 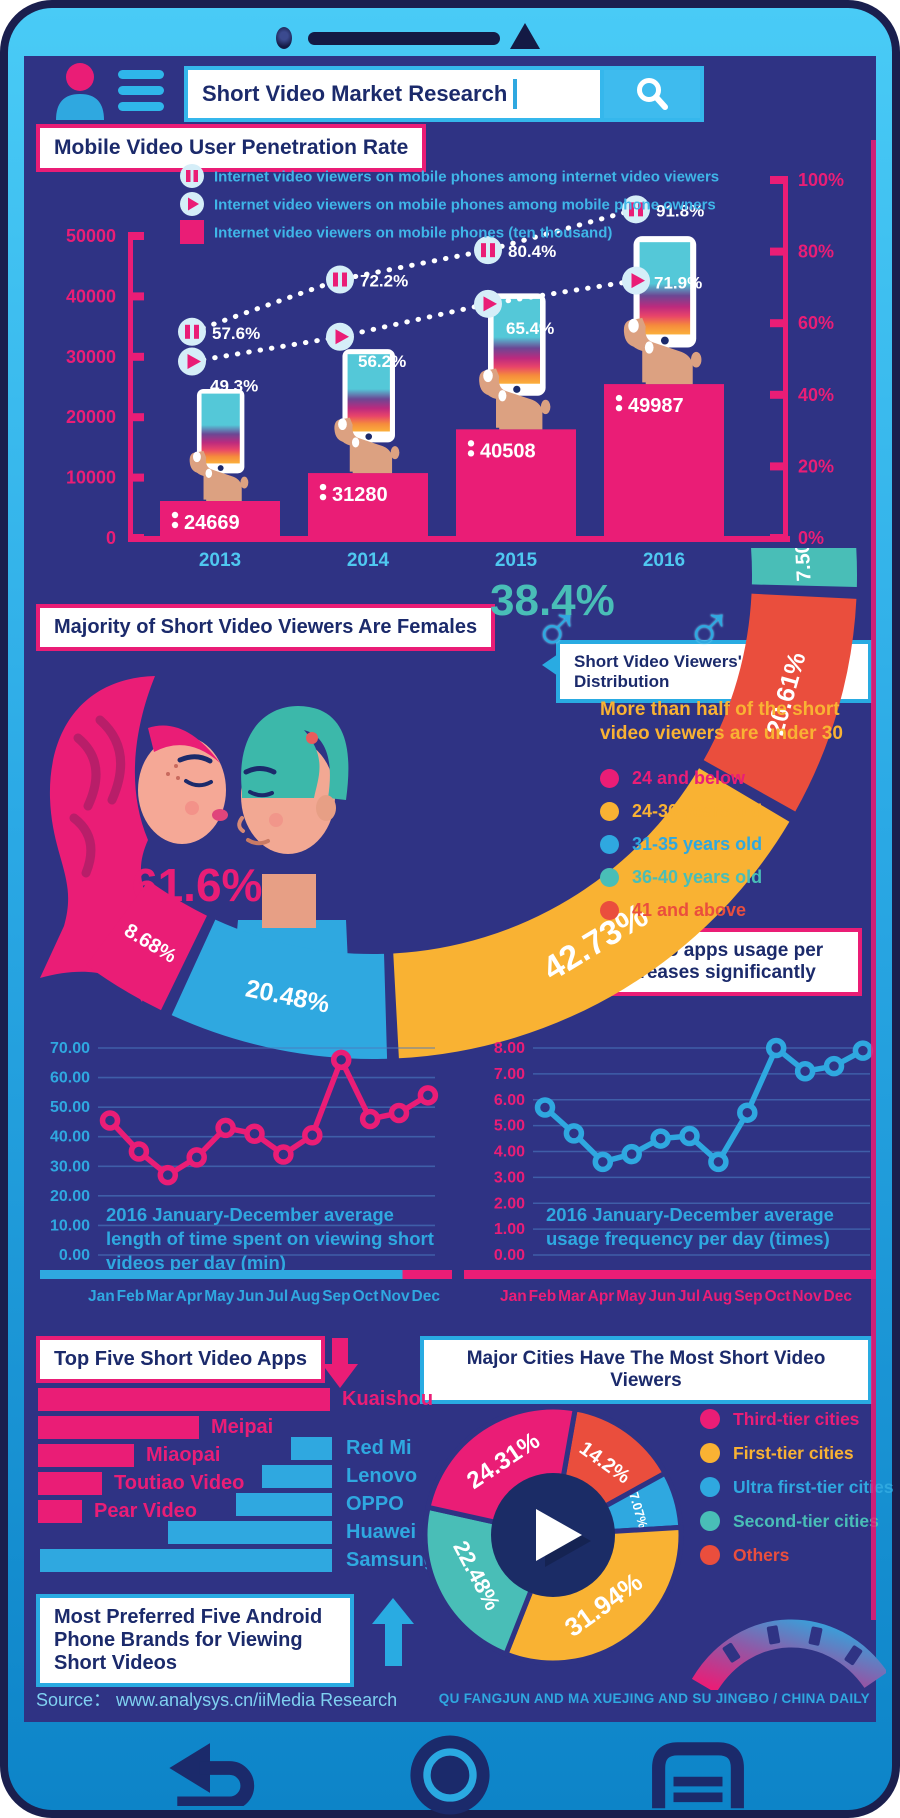 I want to click on legend-item: 24 and below, so click(x=681, y=778).